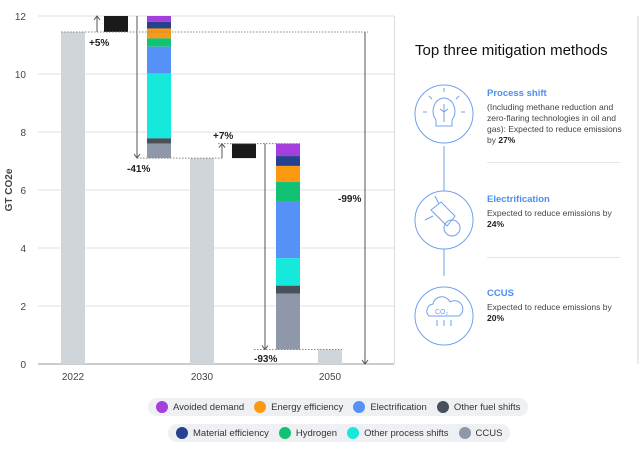 This screenshot has width=640, height=456. Describe the element at coordinates (21, 75) in the screenshot. I see `y-tick-label: 10` at that location.